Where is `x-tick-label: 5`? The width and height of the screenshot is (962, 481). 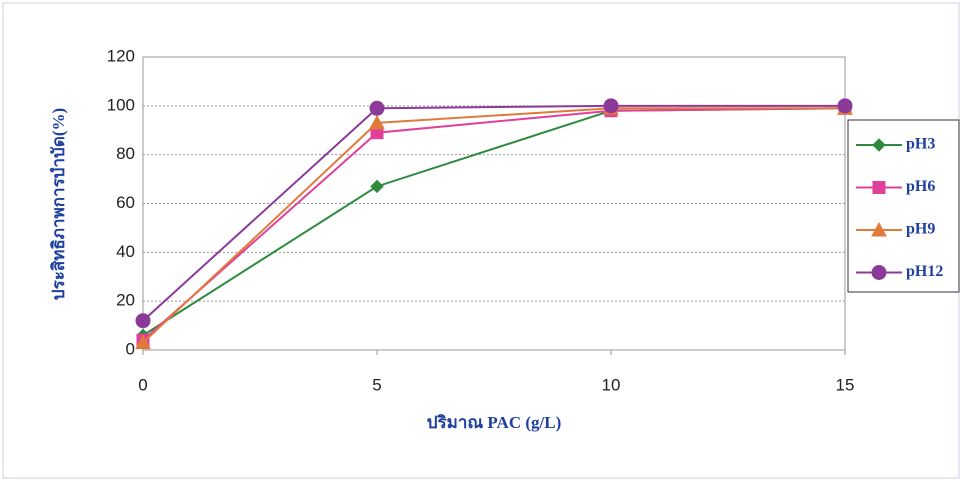 x-tick-label: 5 is located at coordinates (376, 384).